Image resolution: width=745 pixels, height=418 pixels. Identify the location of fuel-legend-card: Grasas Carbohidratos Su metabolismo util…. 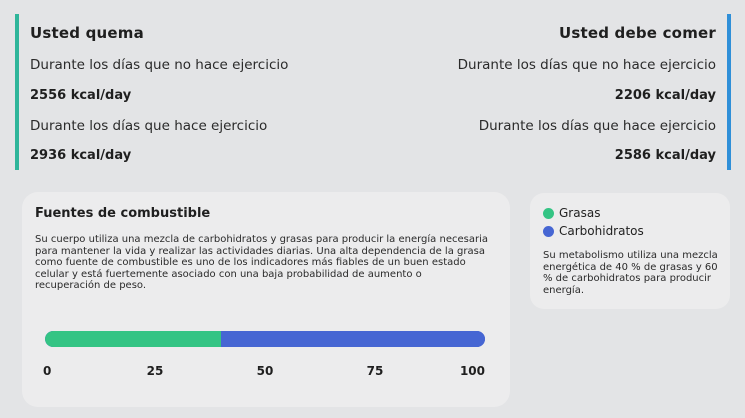
(630, 251).